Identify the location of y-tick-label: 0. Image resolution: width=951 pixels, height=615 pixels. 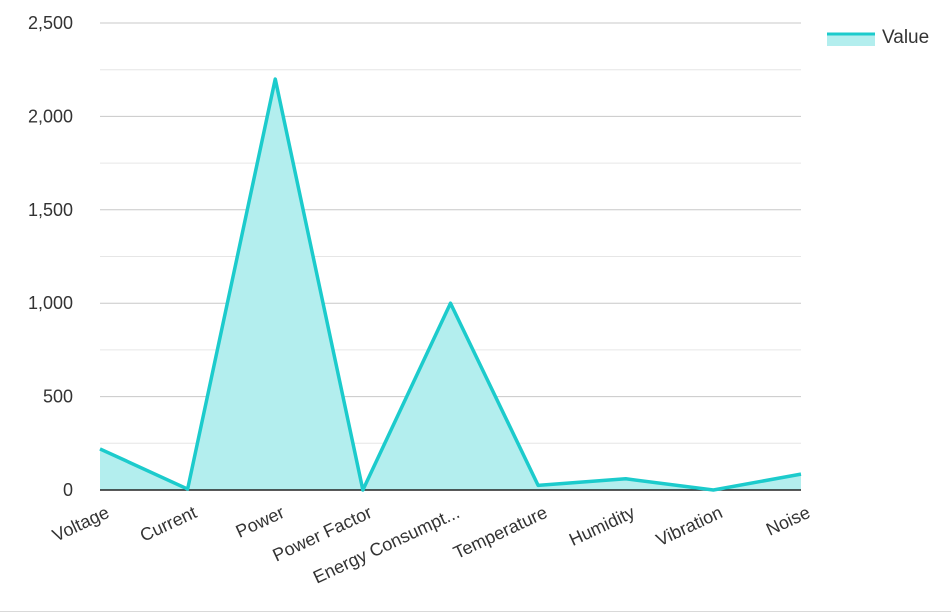
(68, 490).